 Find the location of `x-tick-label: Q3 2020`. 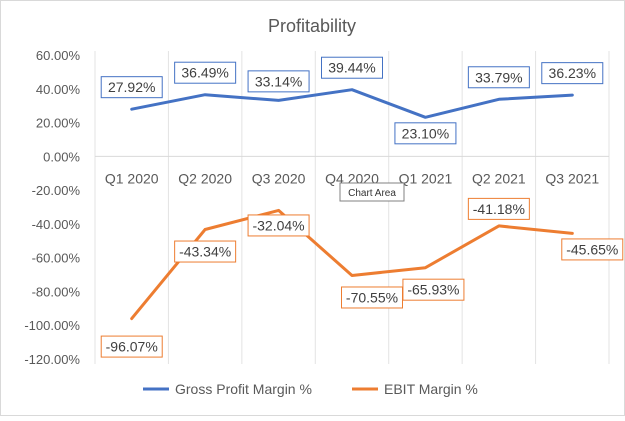

x-tick-label: Q3 2020 is located at coordinates (279, 178).